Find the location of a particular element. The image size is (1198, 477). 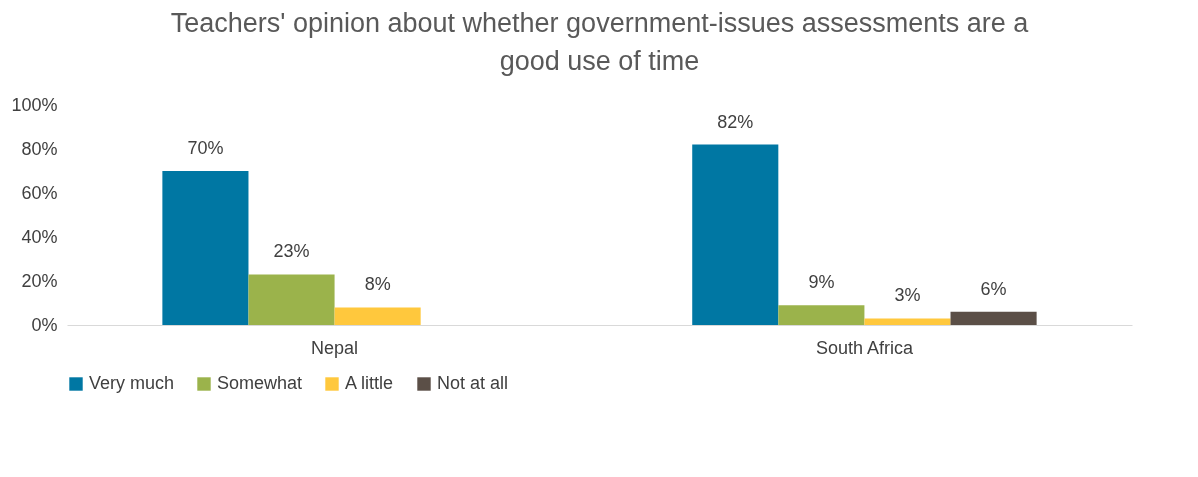

data-label: 8% is located at coordinates (377, 284).